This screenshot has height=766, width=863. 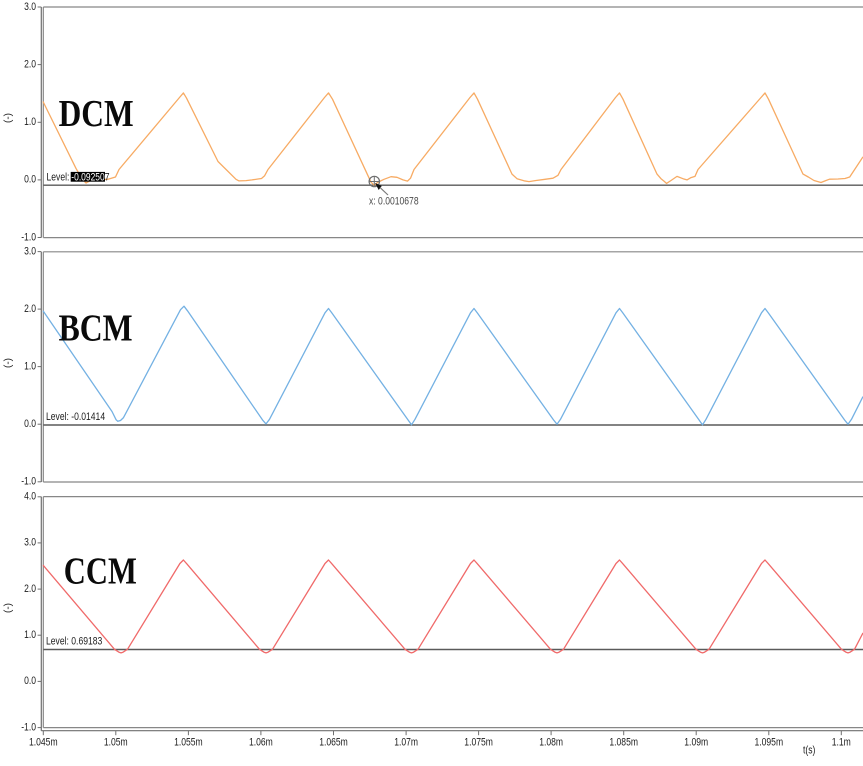 What do you see at coordinates (478, 742) in the screenshot?
I see `svg-text: 1.075m` at bounding box center [478, 742].